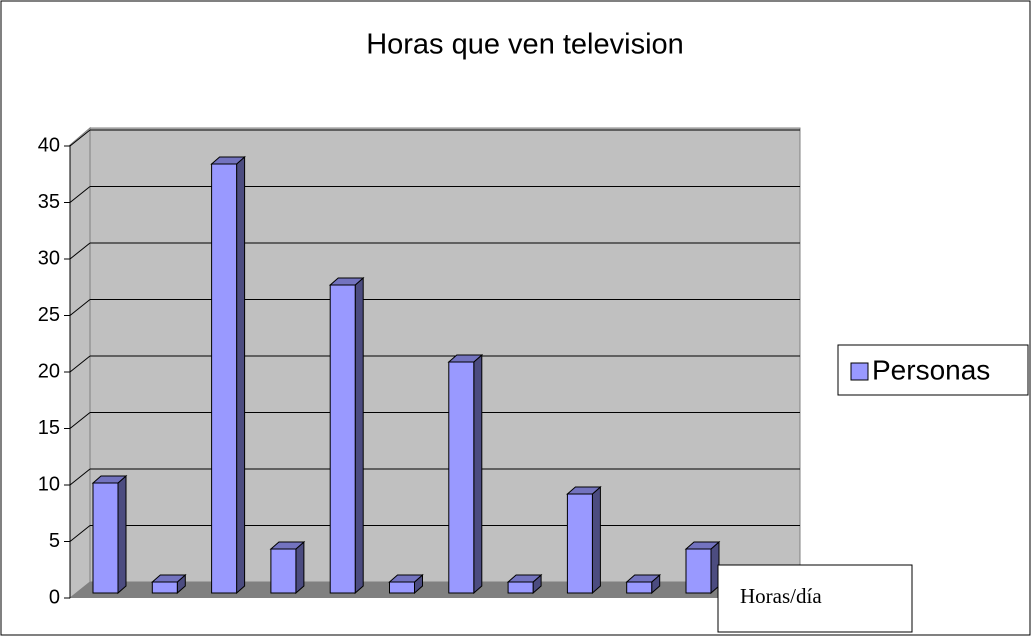 This screenshot has height=637, width=1032. I want to click on y-tick-label: 30, so click(49, 258).